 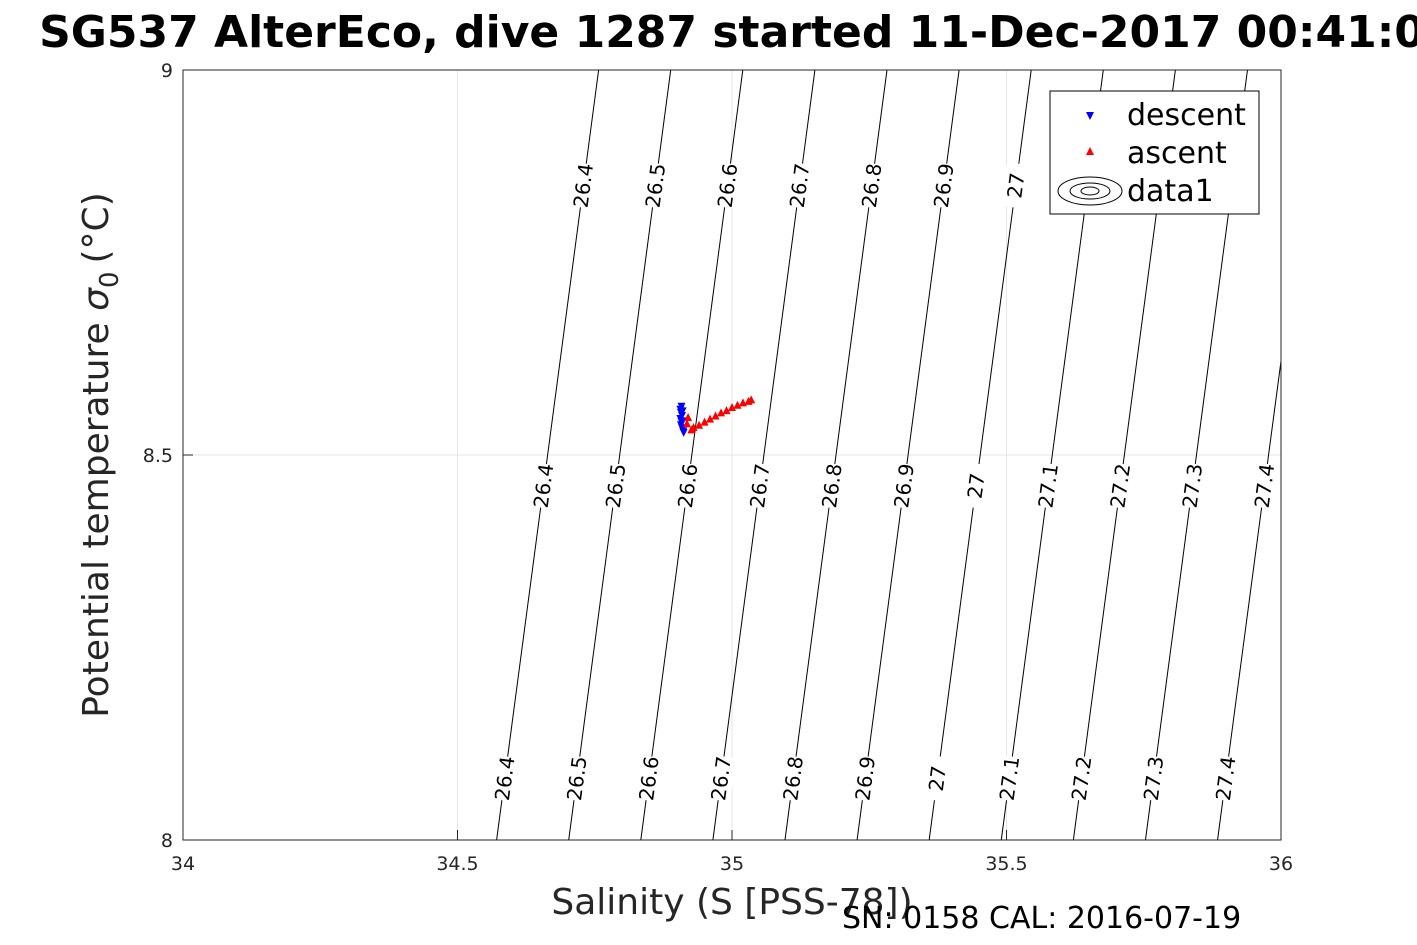 What do you see at coordinates (96, 227) in the screenshot?
I see `y-axis-label-unit: (°C)` at bounding box center [96, 227].